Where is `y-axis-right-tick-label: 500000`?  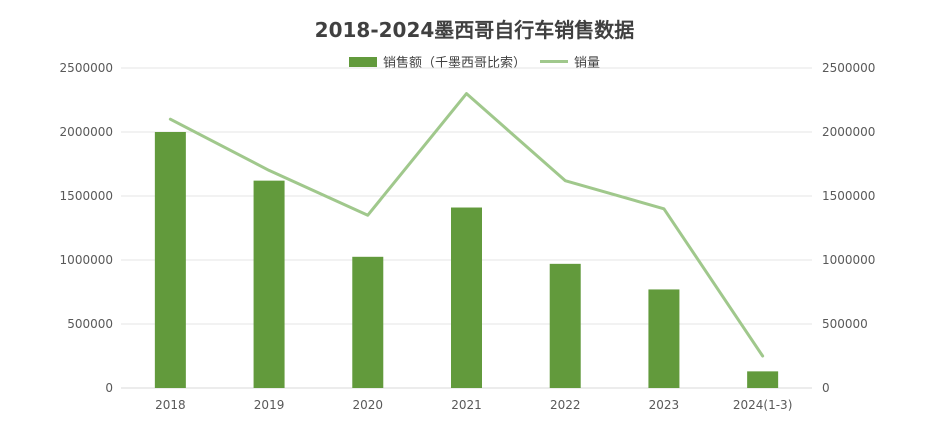
y-axis-right-tick-label: 500000 is located at coordinates (845, 324).